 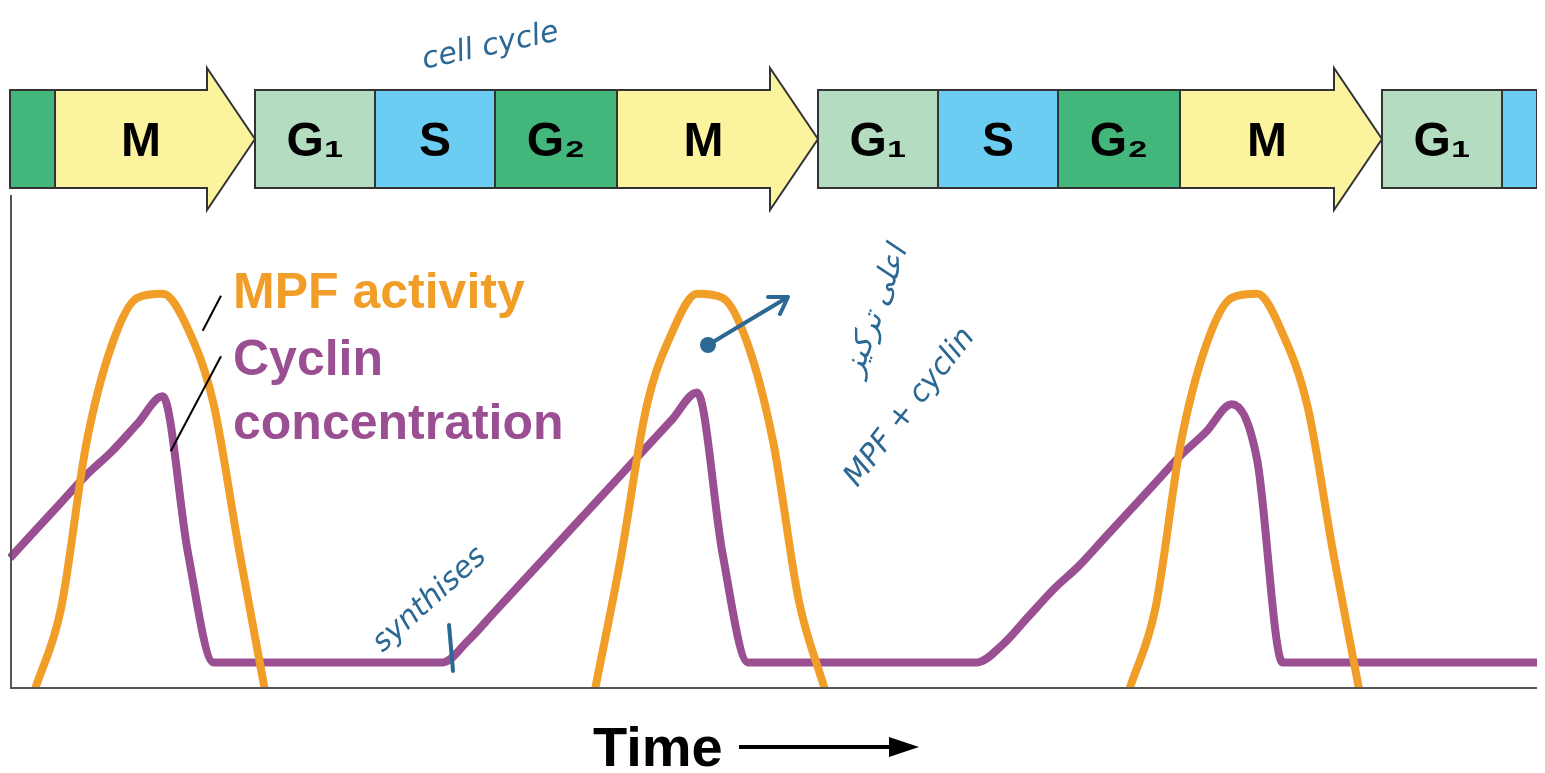 What do you see at coordinates (398, 390) in the screenshot?
I see `series-label: Cyclin concentration` at bounding box center [398, 390].